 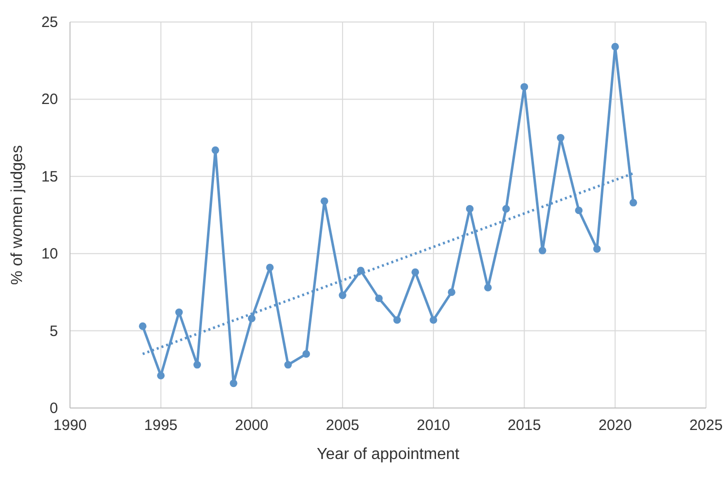 I want to click on x-tick-label: 2025, so click(x=706, y=425).